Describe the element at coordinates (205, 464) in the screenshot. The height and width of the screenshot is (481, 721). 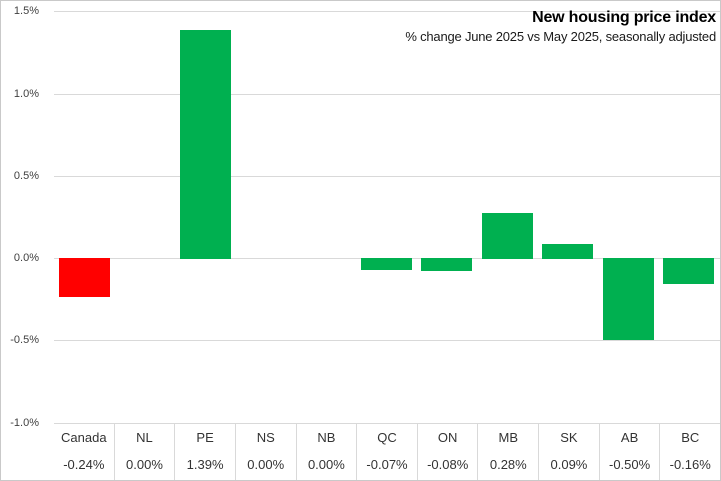
I see `value-label: 1.39%` at that location.